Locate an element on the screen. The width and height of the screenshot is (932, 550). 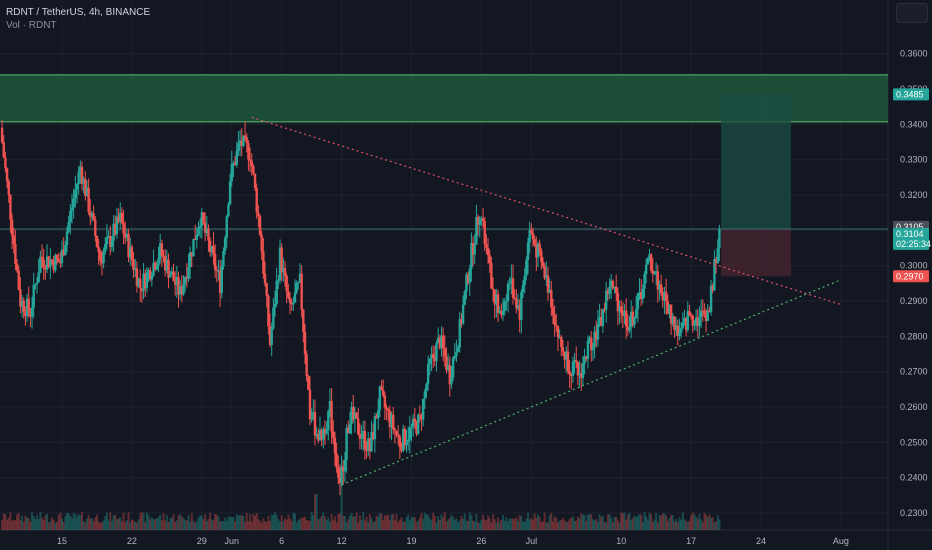
chart-settings-box is located at coordinates (912, 13).